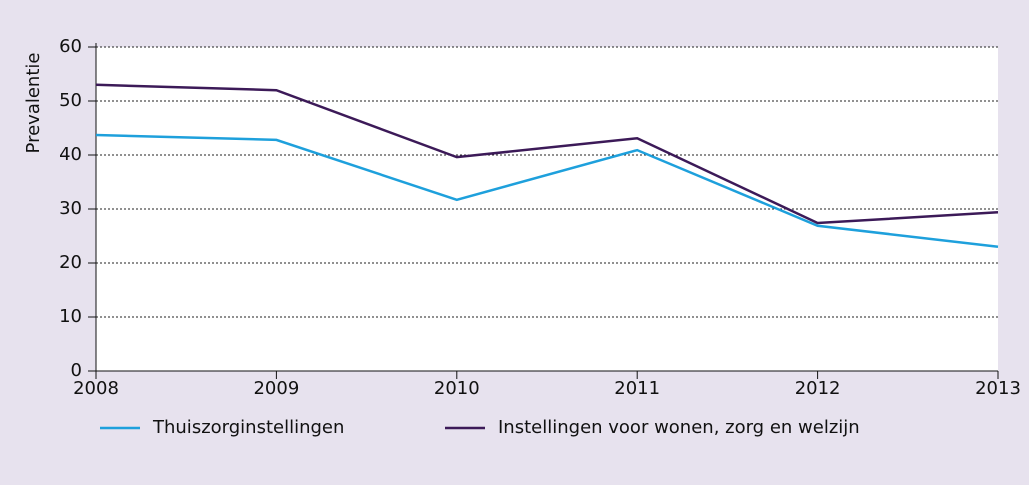  What do you see at coordinates (70, 46) in the screenshot?
I see `y-tick-label: 60` at bounding box center [70, 46].